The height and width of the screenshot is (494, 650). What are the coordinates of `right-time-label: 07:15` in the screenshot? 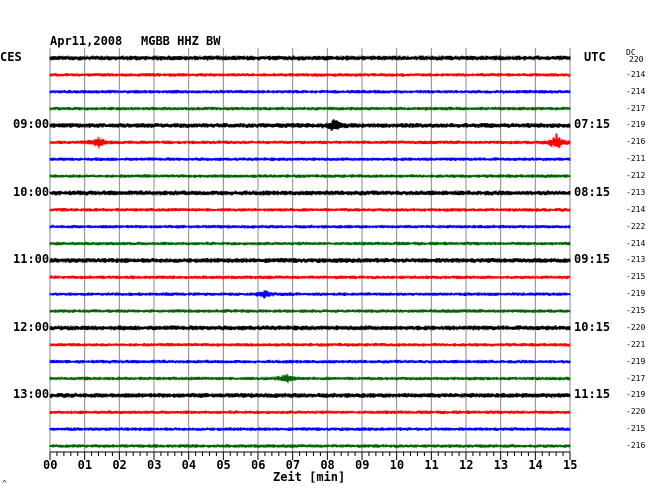 It's located at (592, 124).